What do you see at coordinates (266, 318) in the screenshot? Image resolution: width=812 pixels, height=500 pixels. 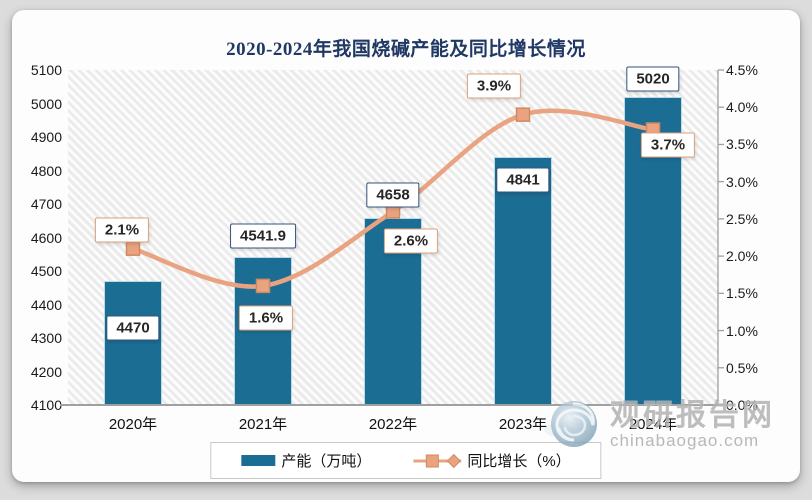 I see `growth-value-label: 1.6%` at bounding box center [266, 318].